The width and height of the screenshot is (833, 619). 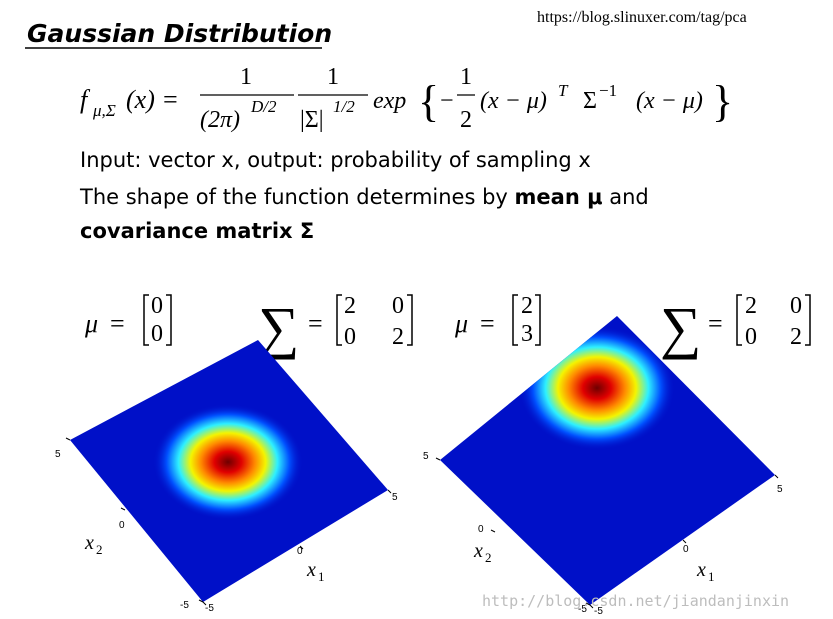 I want to click on formula-part: D/2, so click(x=263, y=106).